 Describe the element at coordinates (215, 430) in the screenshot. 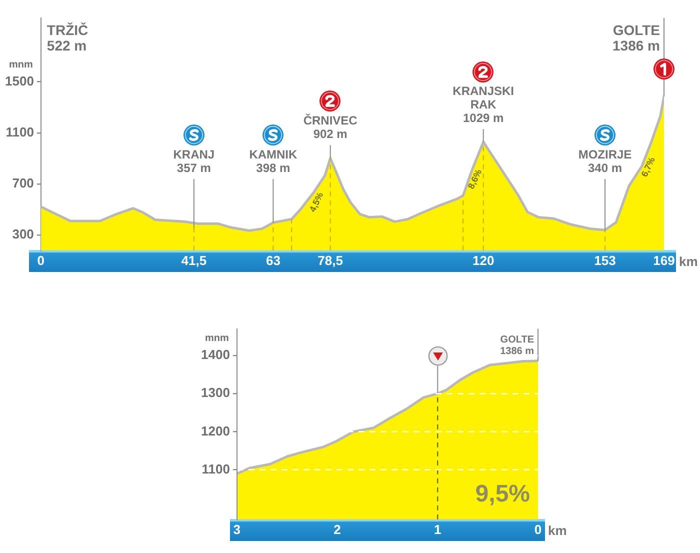

I see `y-tick-label: 1200` at that location.